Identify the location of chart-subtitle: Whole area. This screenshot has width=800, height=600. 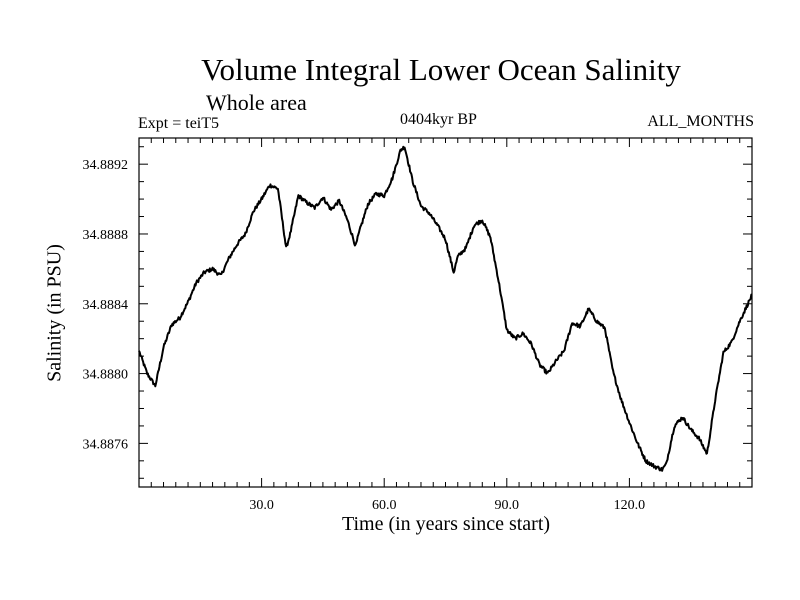
(256, 102).